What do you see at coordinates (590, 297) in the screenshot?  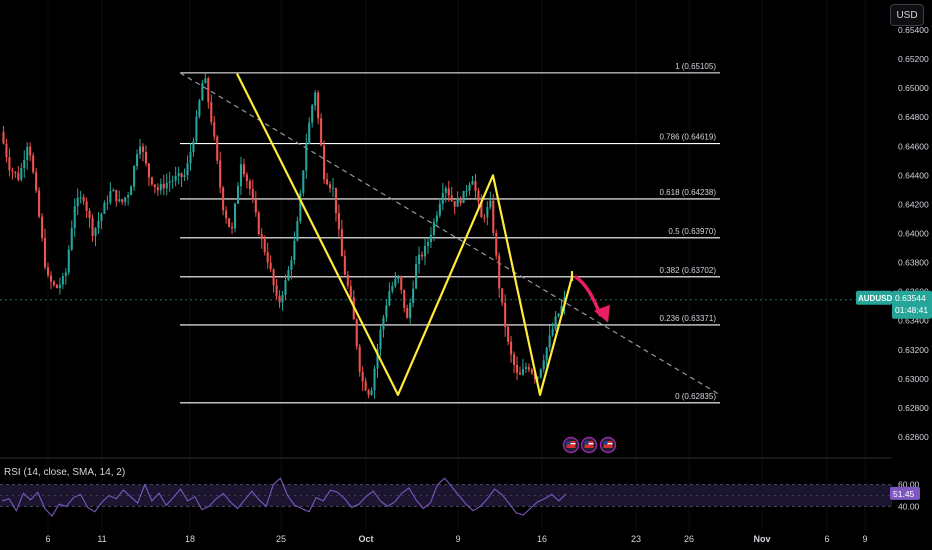 I see `projection-arrow` at bounding box center [590, 297].